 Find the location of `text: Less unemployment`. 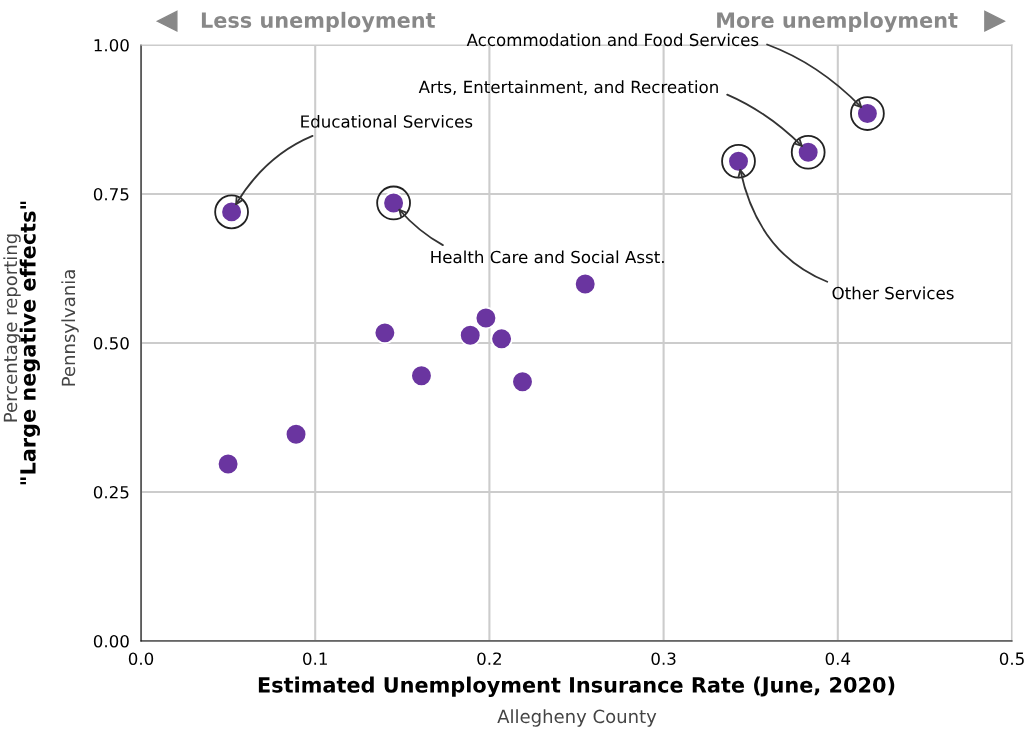

text: Less unemployment is located at coordinates (318, 22).